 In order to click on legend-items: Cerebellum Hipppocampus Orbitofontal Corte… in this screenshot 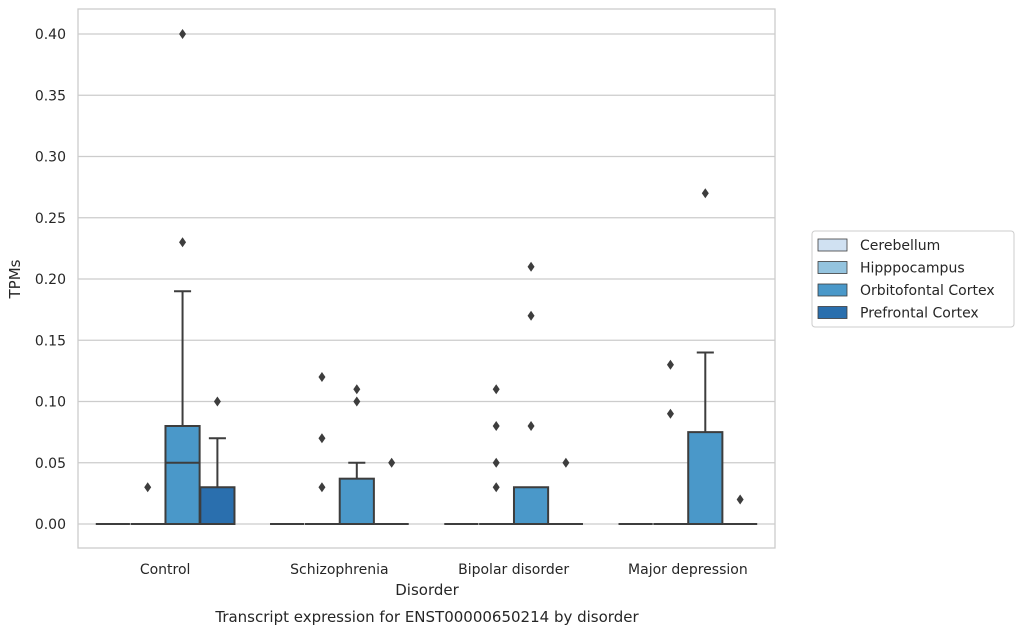, I will do `click(906, 280)`.